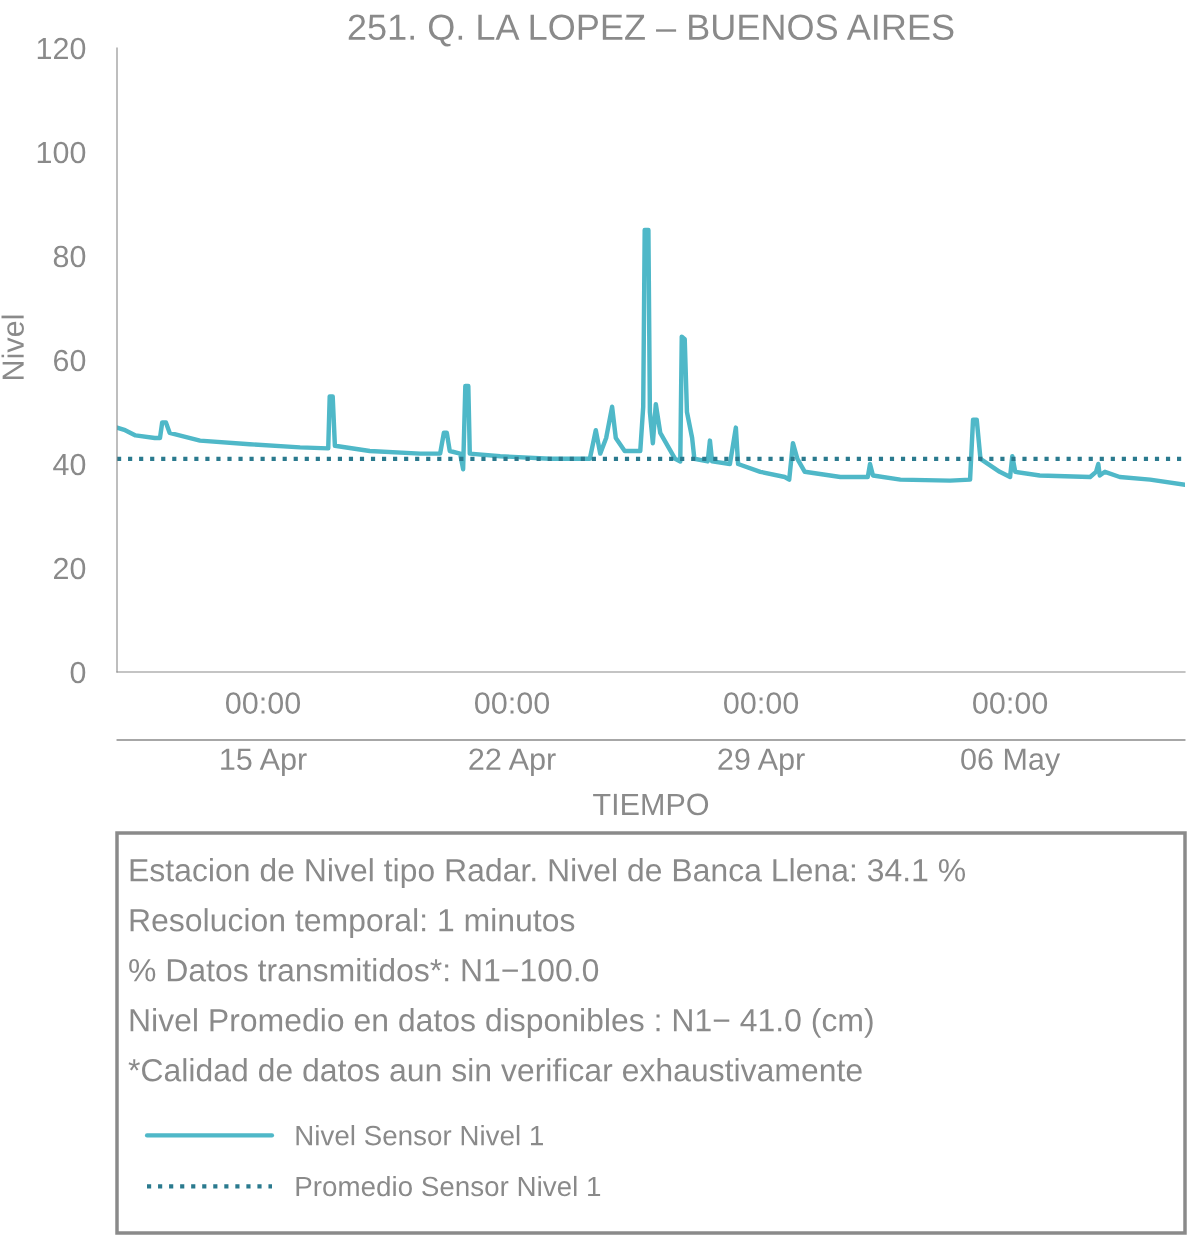 The image size is (1188, 1236). I want to click on y-axis-title: Nivel, so click(12, 347).